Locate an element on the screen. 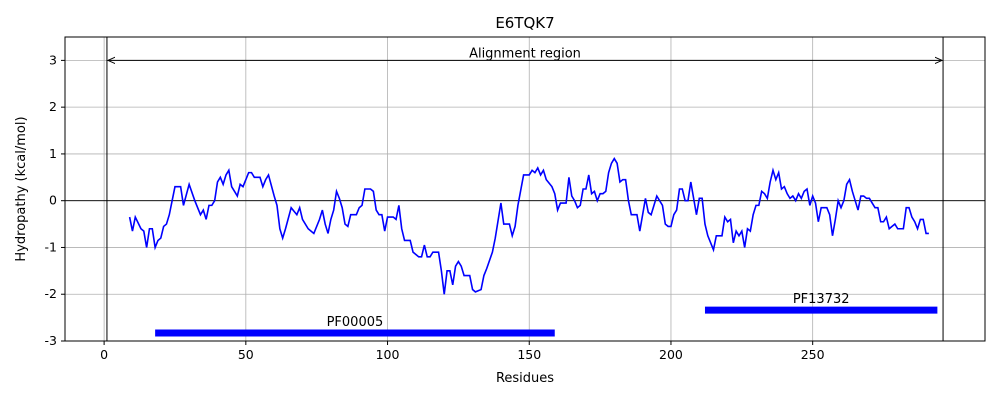 Image resolution: width=1000 pixels, height=400 pixels. chart-title: E6TQK7 is located at coordinates (524, 23).